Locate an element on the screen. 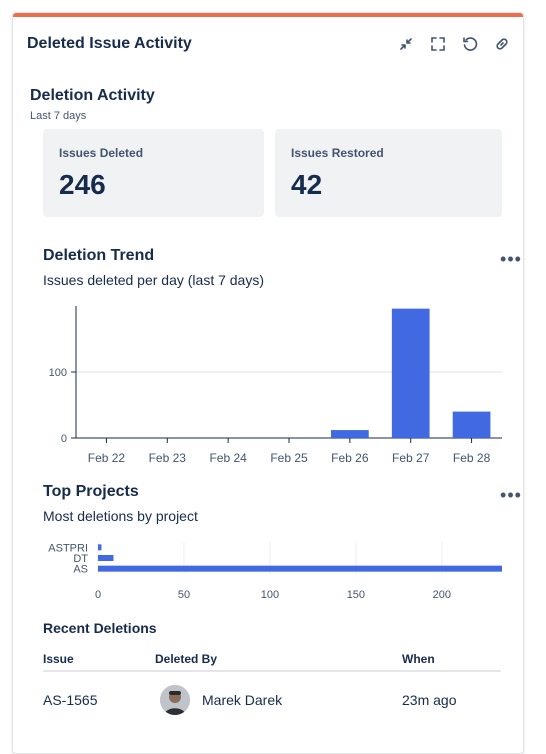 This screenshot has width=546, height=754. panel-title: Deleted Issue Activity is located at coordinates (109, 43).